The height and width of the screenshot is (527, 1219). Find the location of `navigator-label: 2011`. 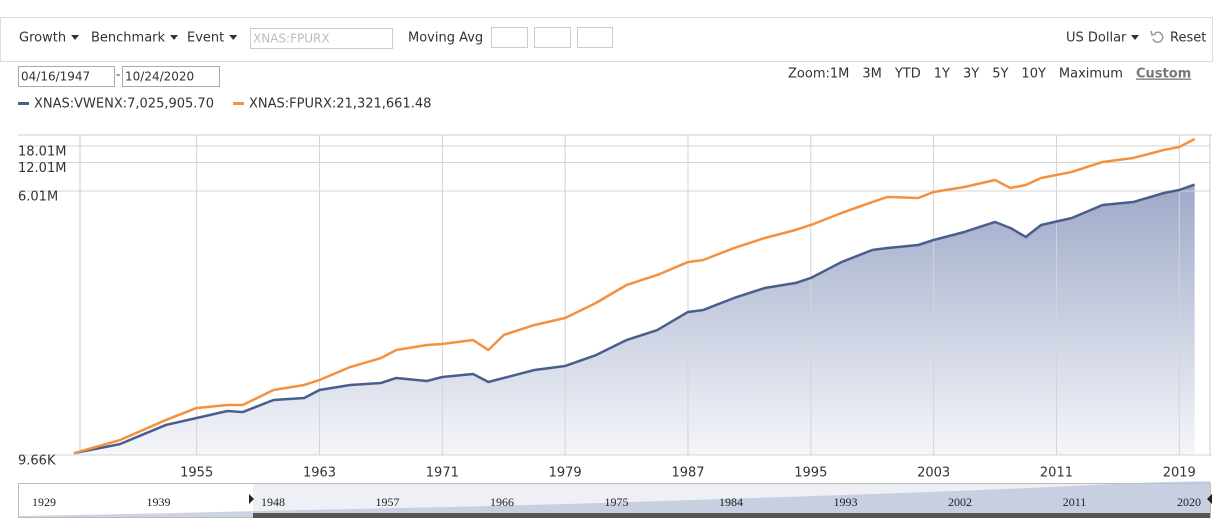

navigator-label: 2011 is located at coordinates (1075, 502).